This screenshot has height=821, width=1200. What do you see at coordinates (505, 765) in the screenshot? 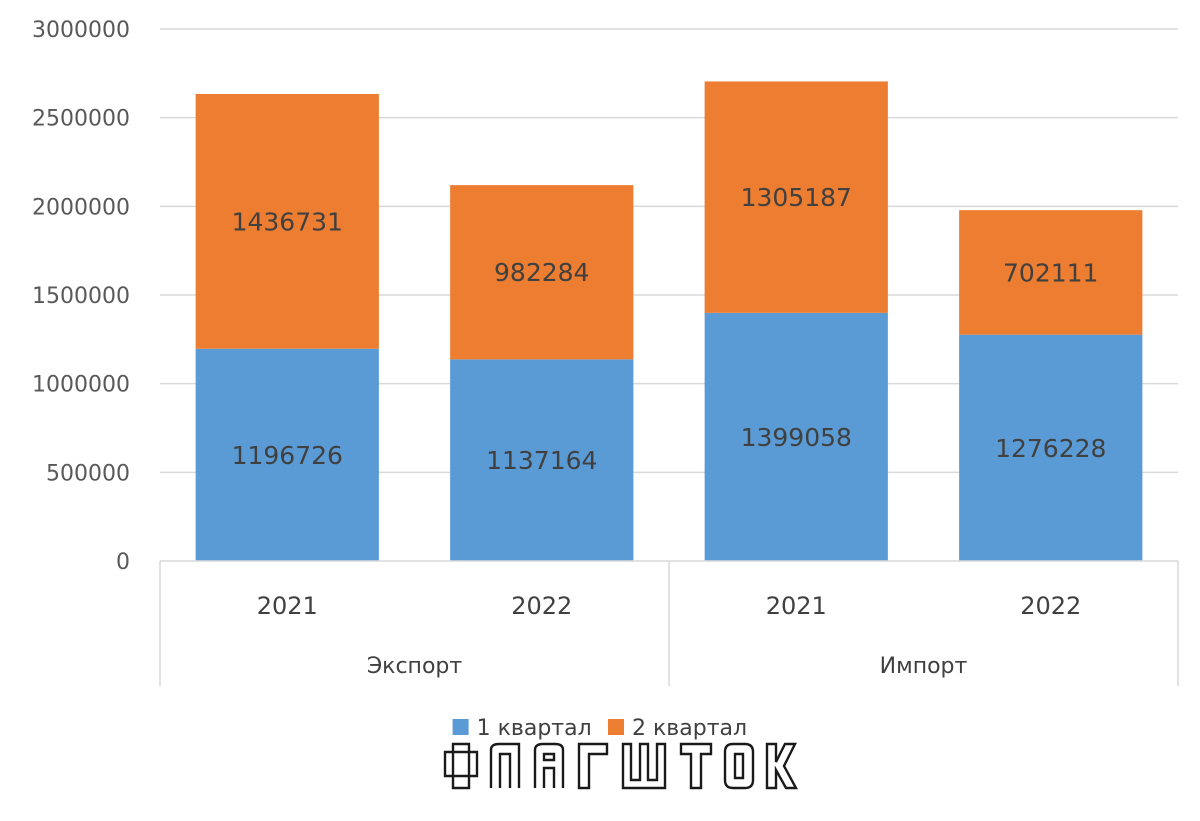
I see `logo-letter-el` at bounding box center [505, 765].